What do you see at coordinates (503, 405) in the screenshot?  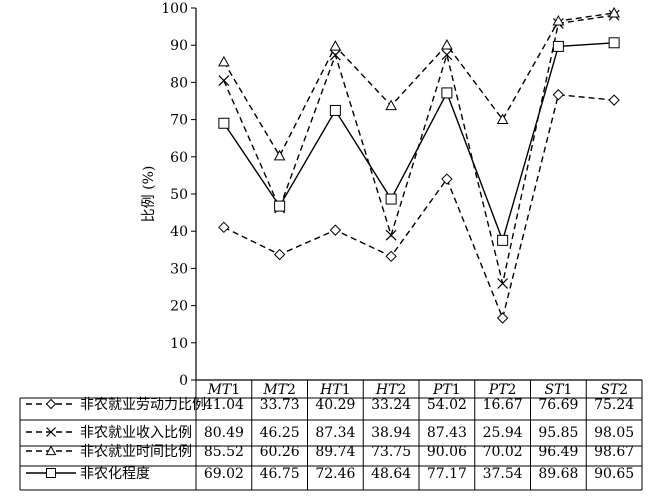 I see `data-label: 16.67` at bounding box center [503, 405].